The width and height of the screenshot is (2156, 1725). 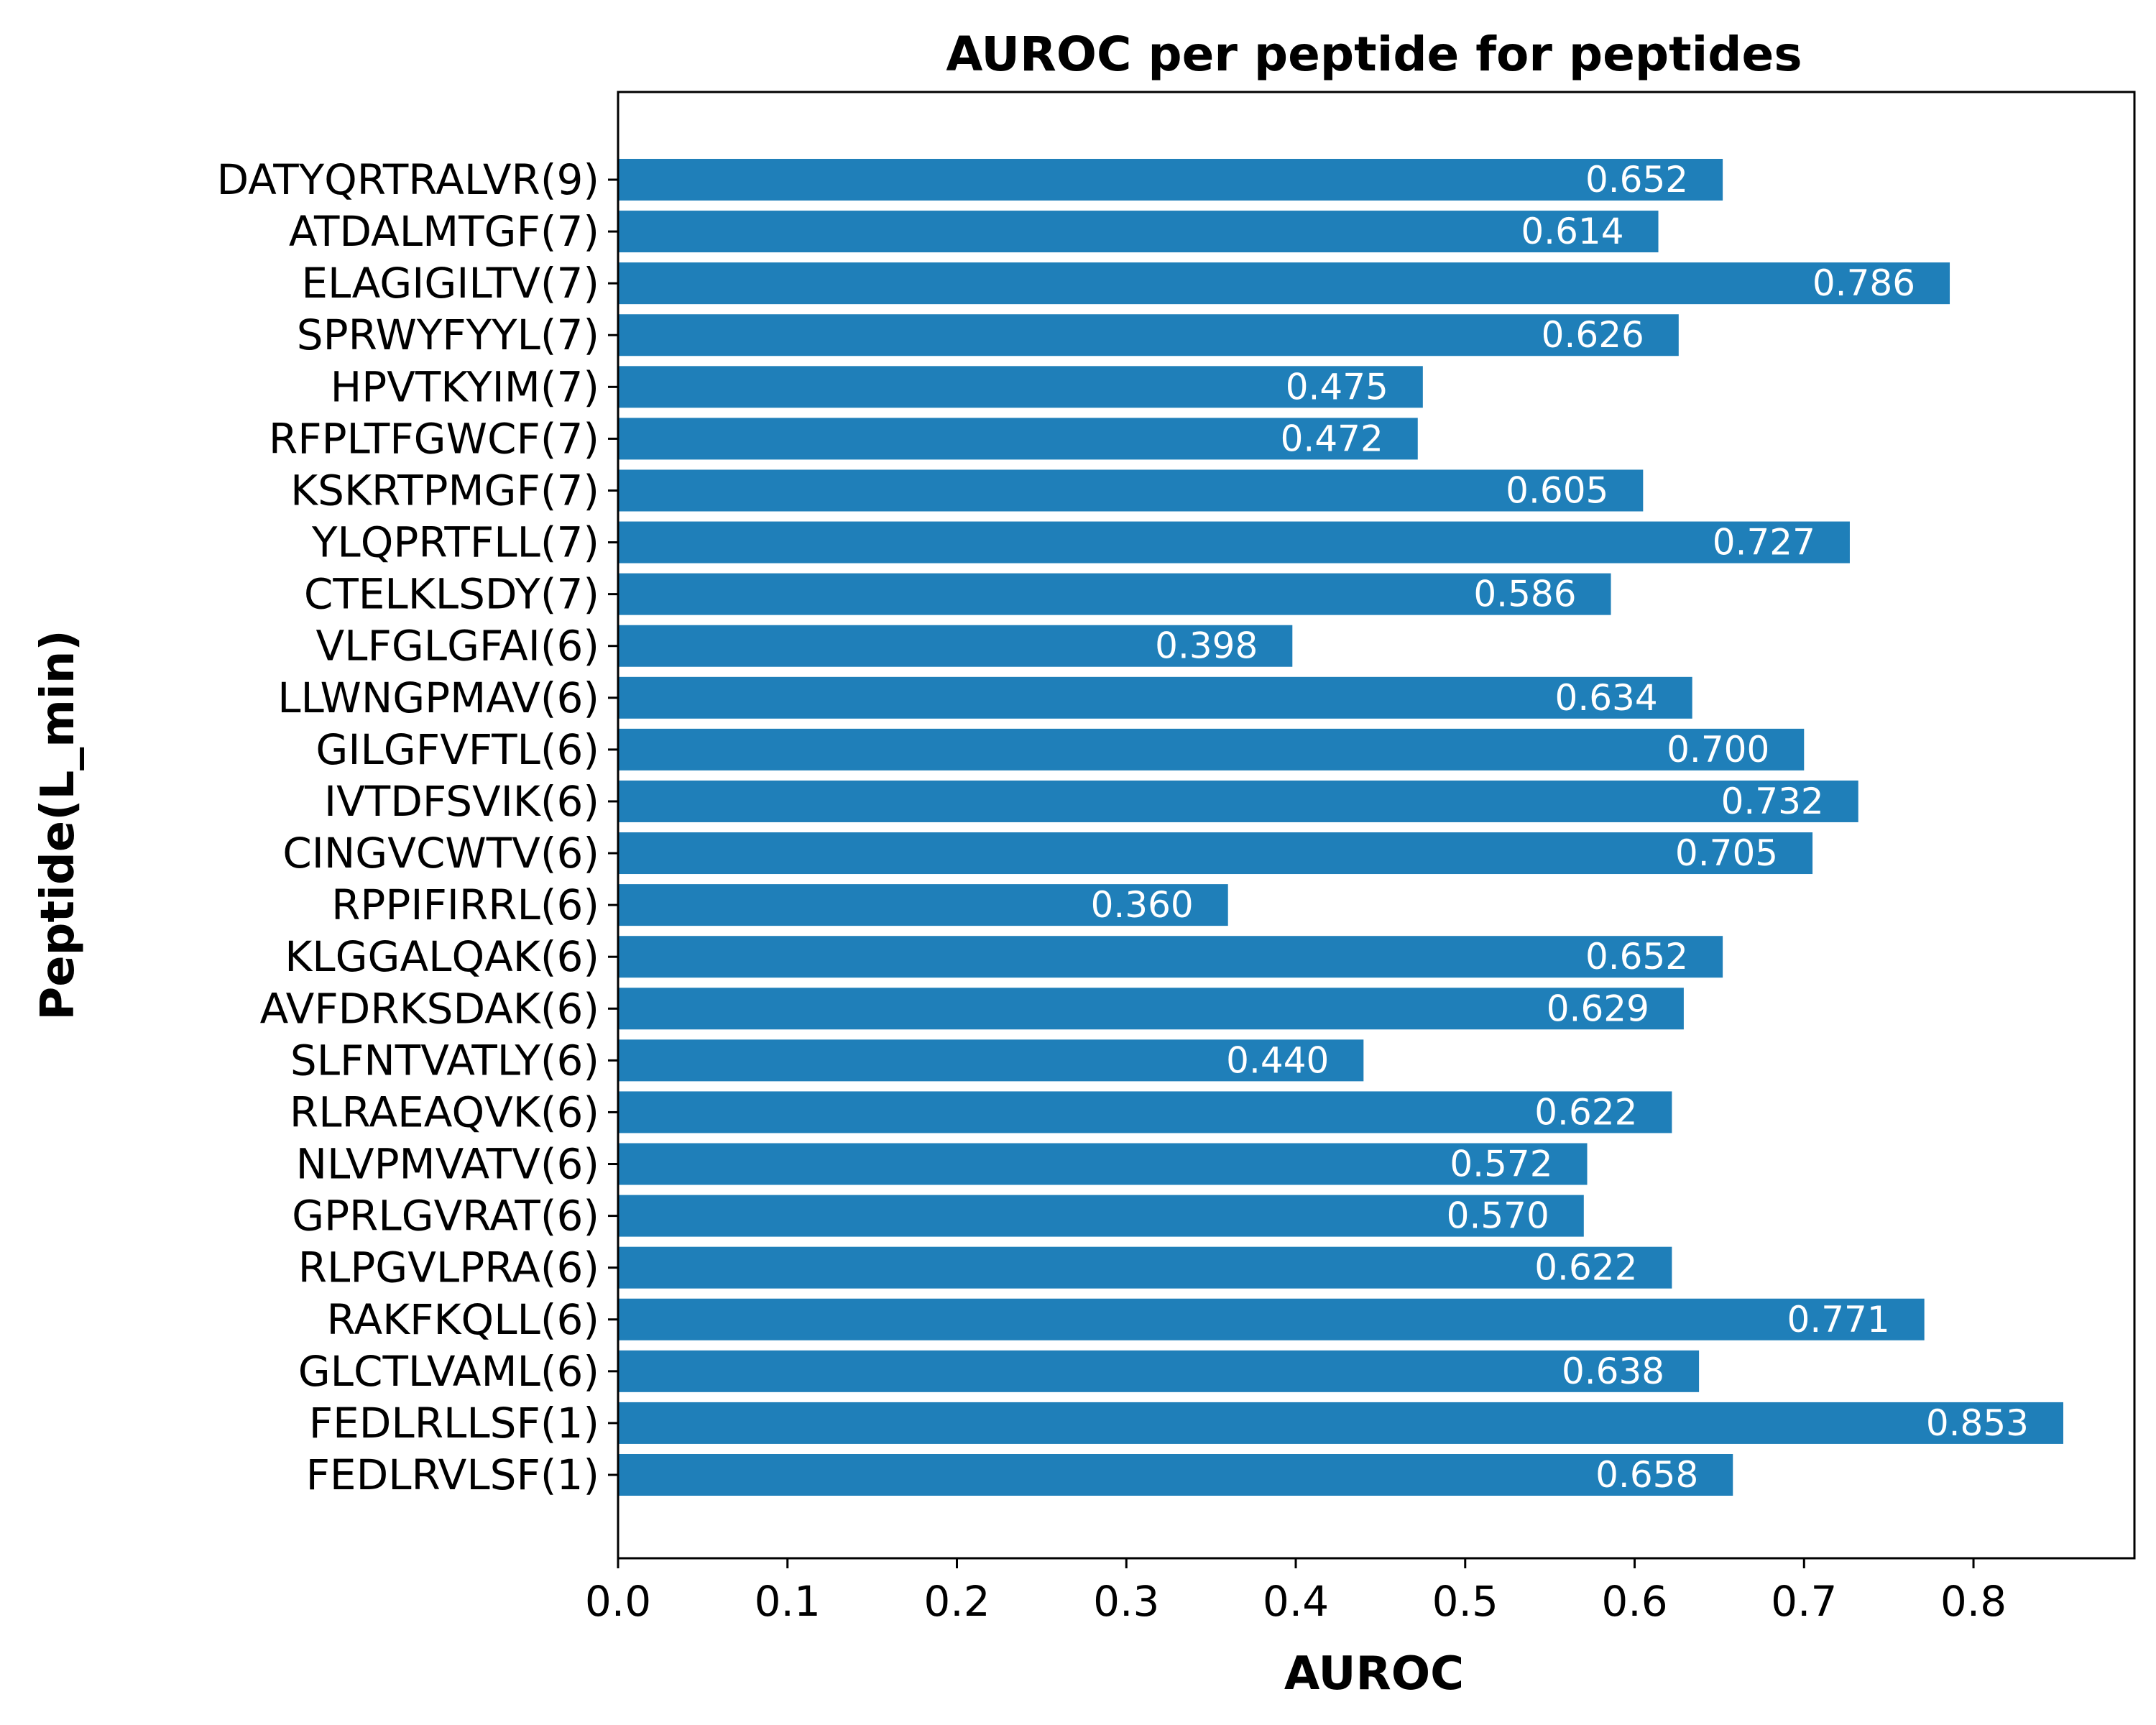 What do you see at coordinates (1973, 1601) in the screenshot?
I see `x-tick-label: 0.8` at bounding box center [1973, 1601].